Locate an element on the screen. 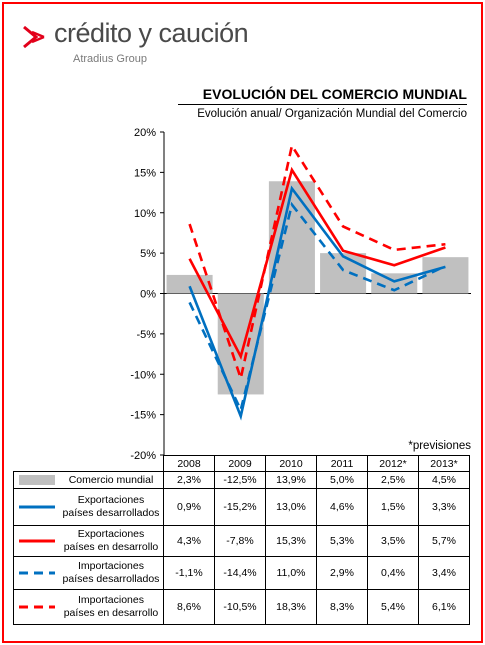 The image size is (485, 645). y-tick-label: 20% is located at coordinates (145, 133).